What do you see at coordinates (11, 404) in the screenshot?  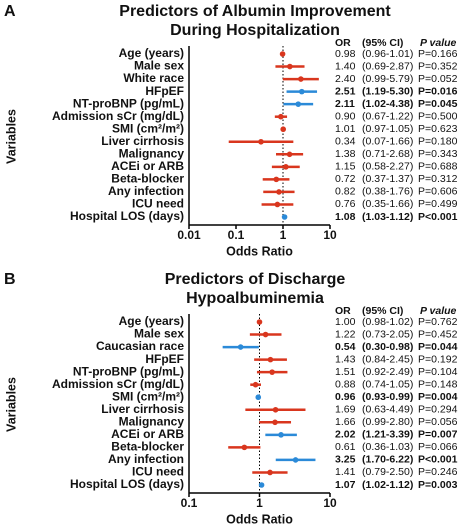 I see `y-axis-label: Variables` at bounding box center [11, 404].